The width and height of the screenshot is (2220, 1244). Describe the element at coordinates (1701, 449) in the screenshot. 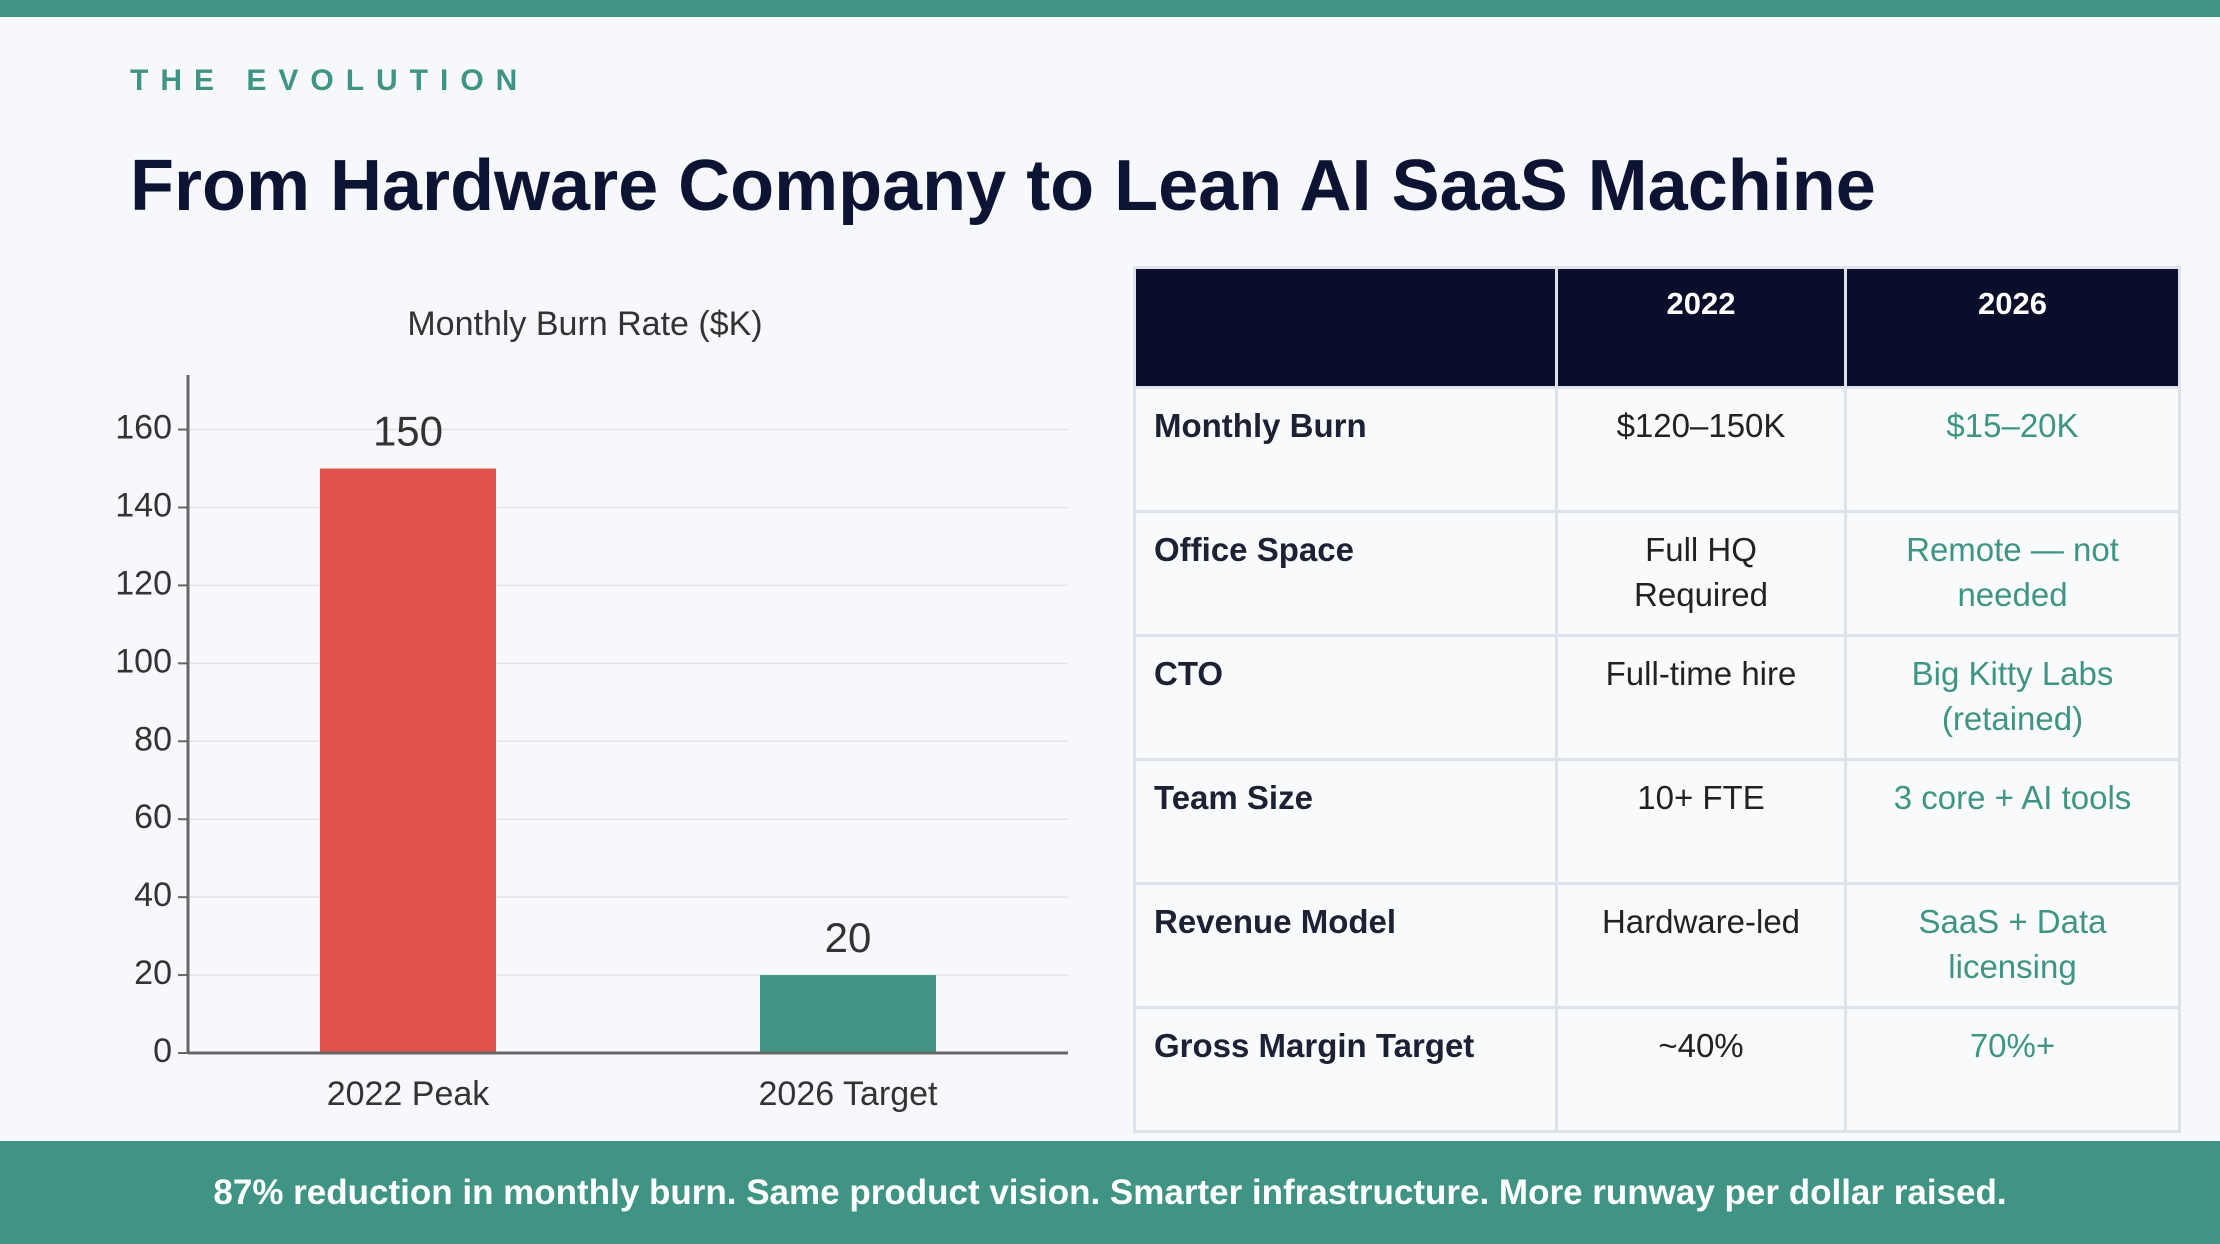

I see `table-cell: $120–150K` at that location.